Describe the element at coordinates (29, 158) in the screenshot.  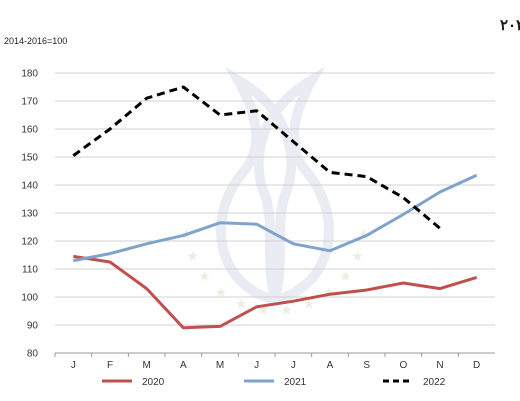
I see `y-tick-label: 150` at that location.